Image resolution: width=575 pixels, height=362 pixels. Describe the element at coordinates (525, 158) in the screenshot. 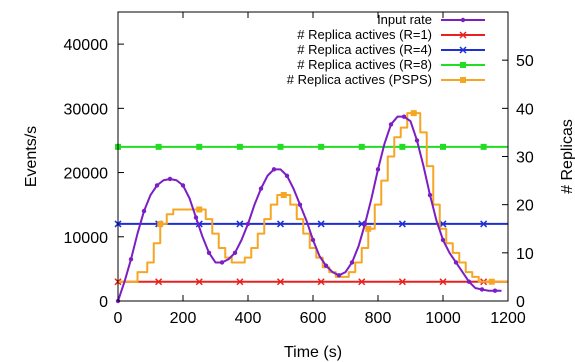

I see `y-right-tick-label: 30` at that location.